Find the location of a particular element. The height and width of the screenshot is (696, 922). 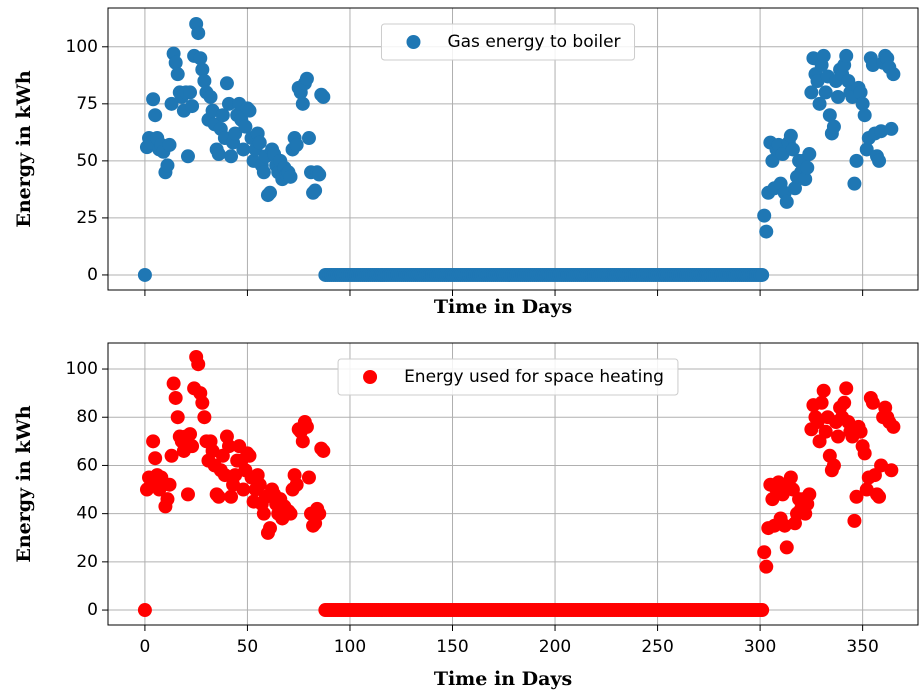

legend: Energy used for space heating is located at coordinates (508, 377).